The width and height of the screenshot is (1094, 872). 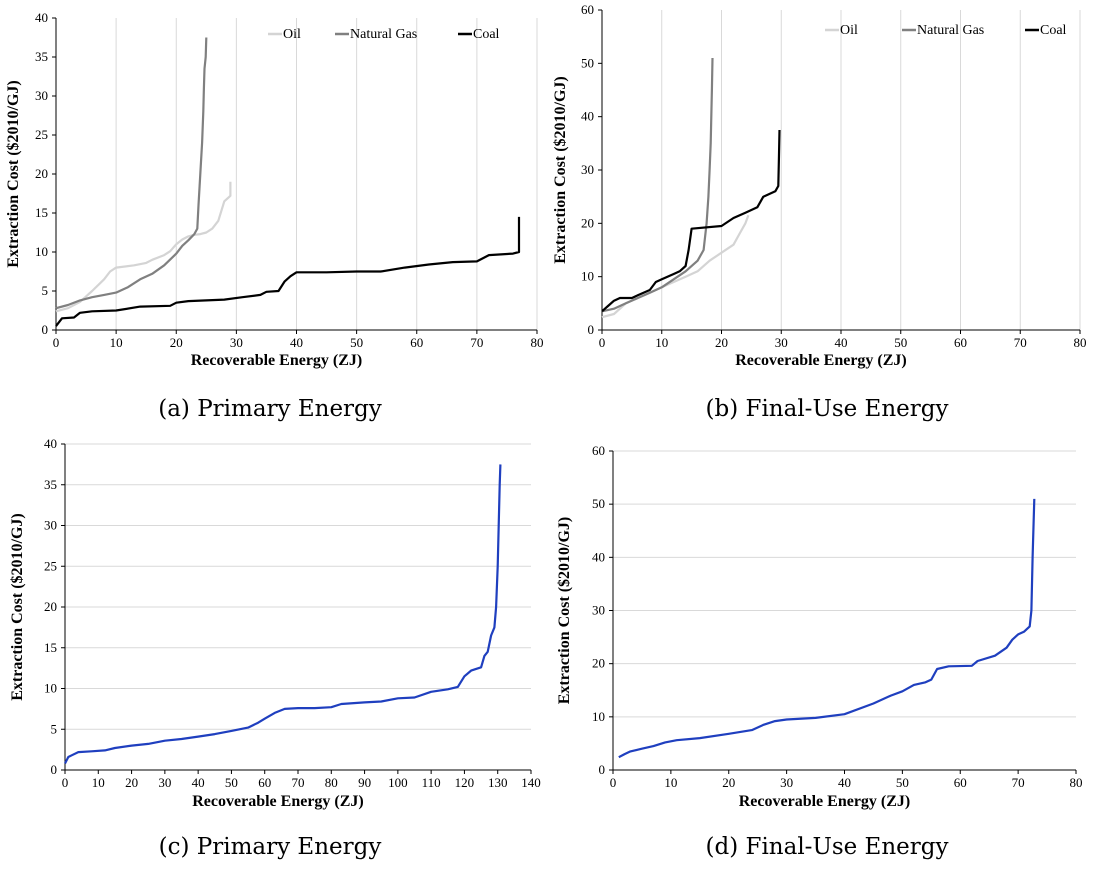 I want to click on caption-a: (a) Primary Energy, so click(x=270, y=409).